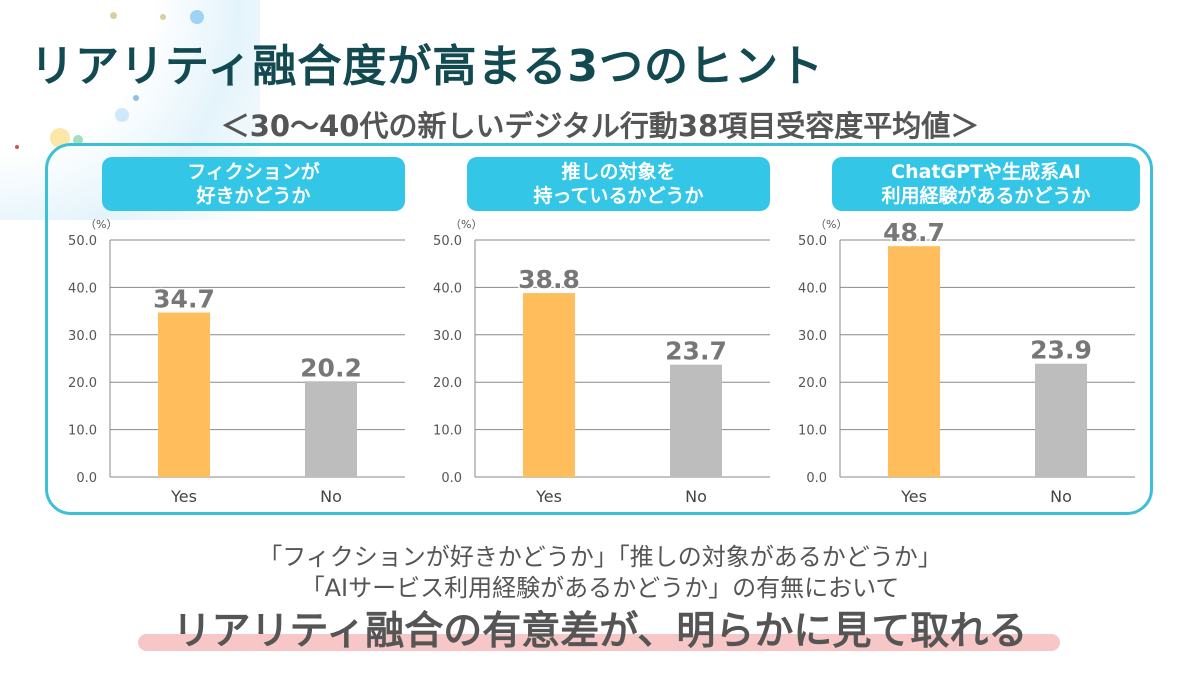 This screenshot has height=675, width=1200. What do you see at coordinates (986, 196) in the screenshot?
I see `chart-3-title-line-2: 利用経験があるかどうか` at bounding box center [986, 196].